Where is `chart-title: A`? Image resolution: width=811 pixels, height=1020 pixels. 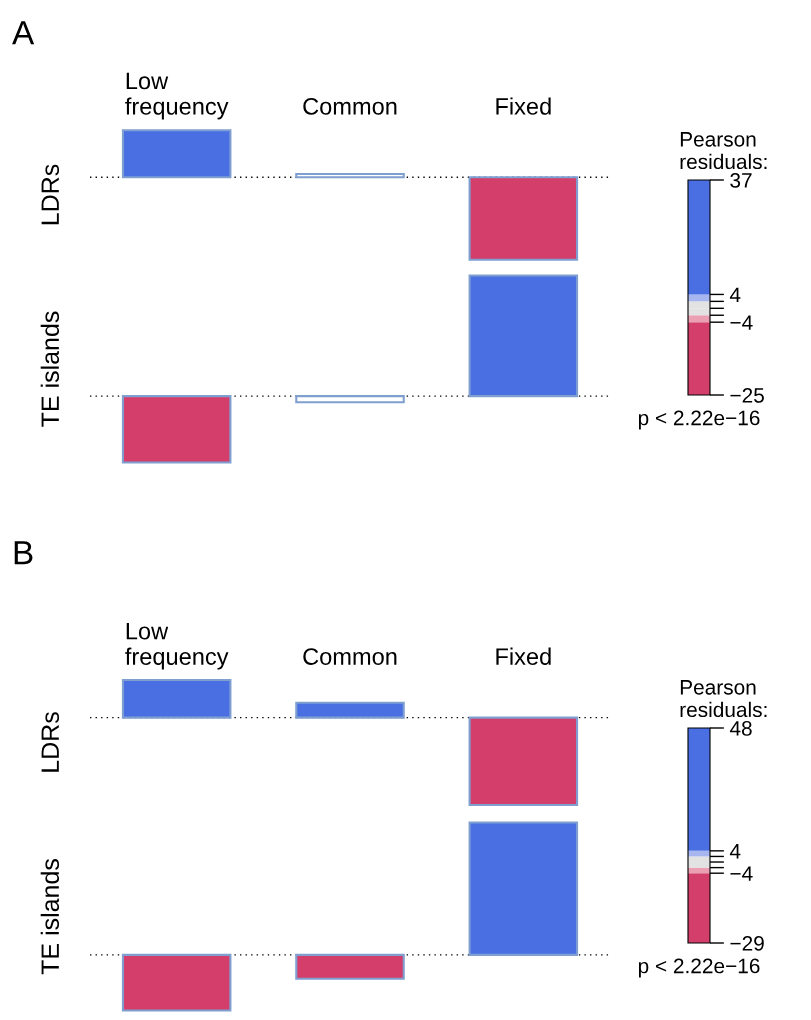
chart-title: A is located at coordinates (23, 33).